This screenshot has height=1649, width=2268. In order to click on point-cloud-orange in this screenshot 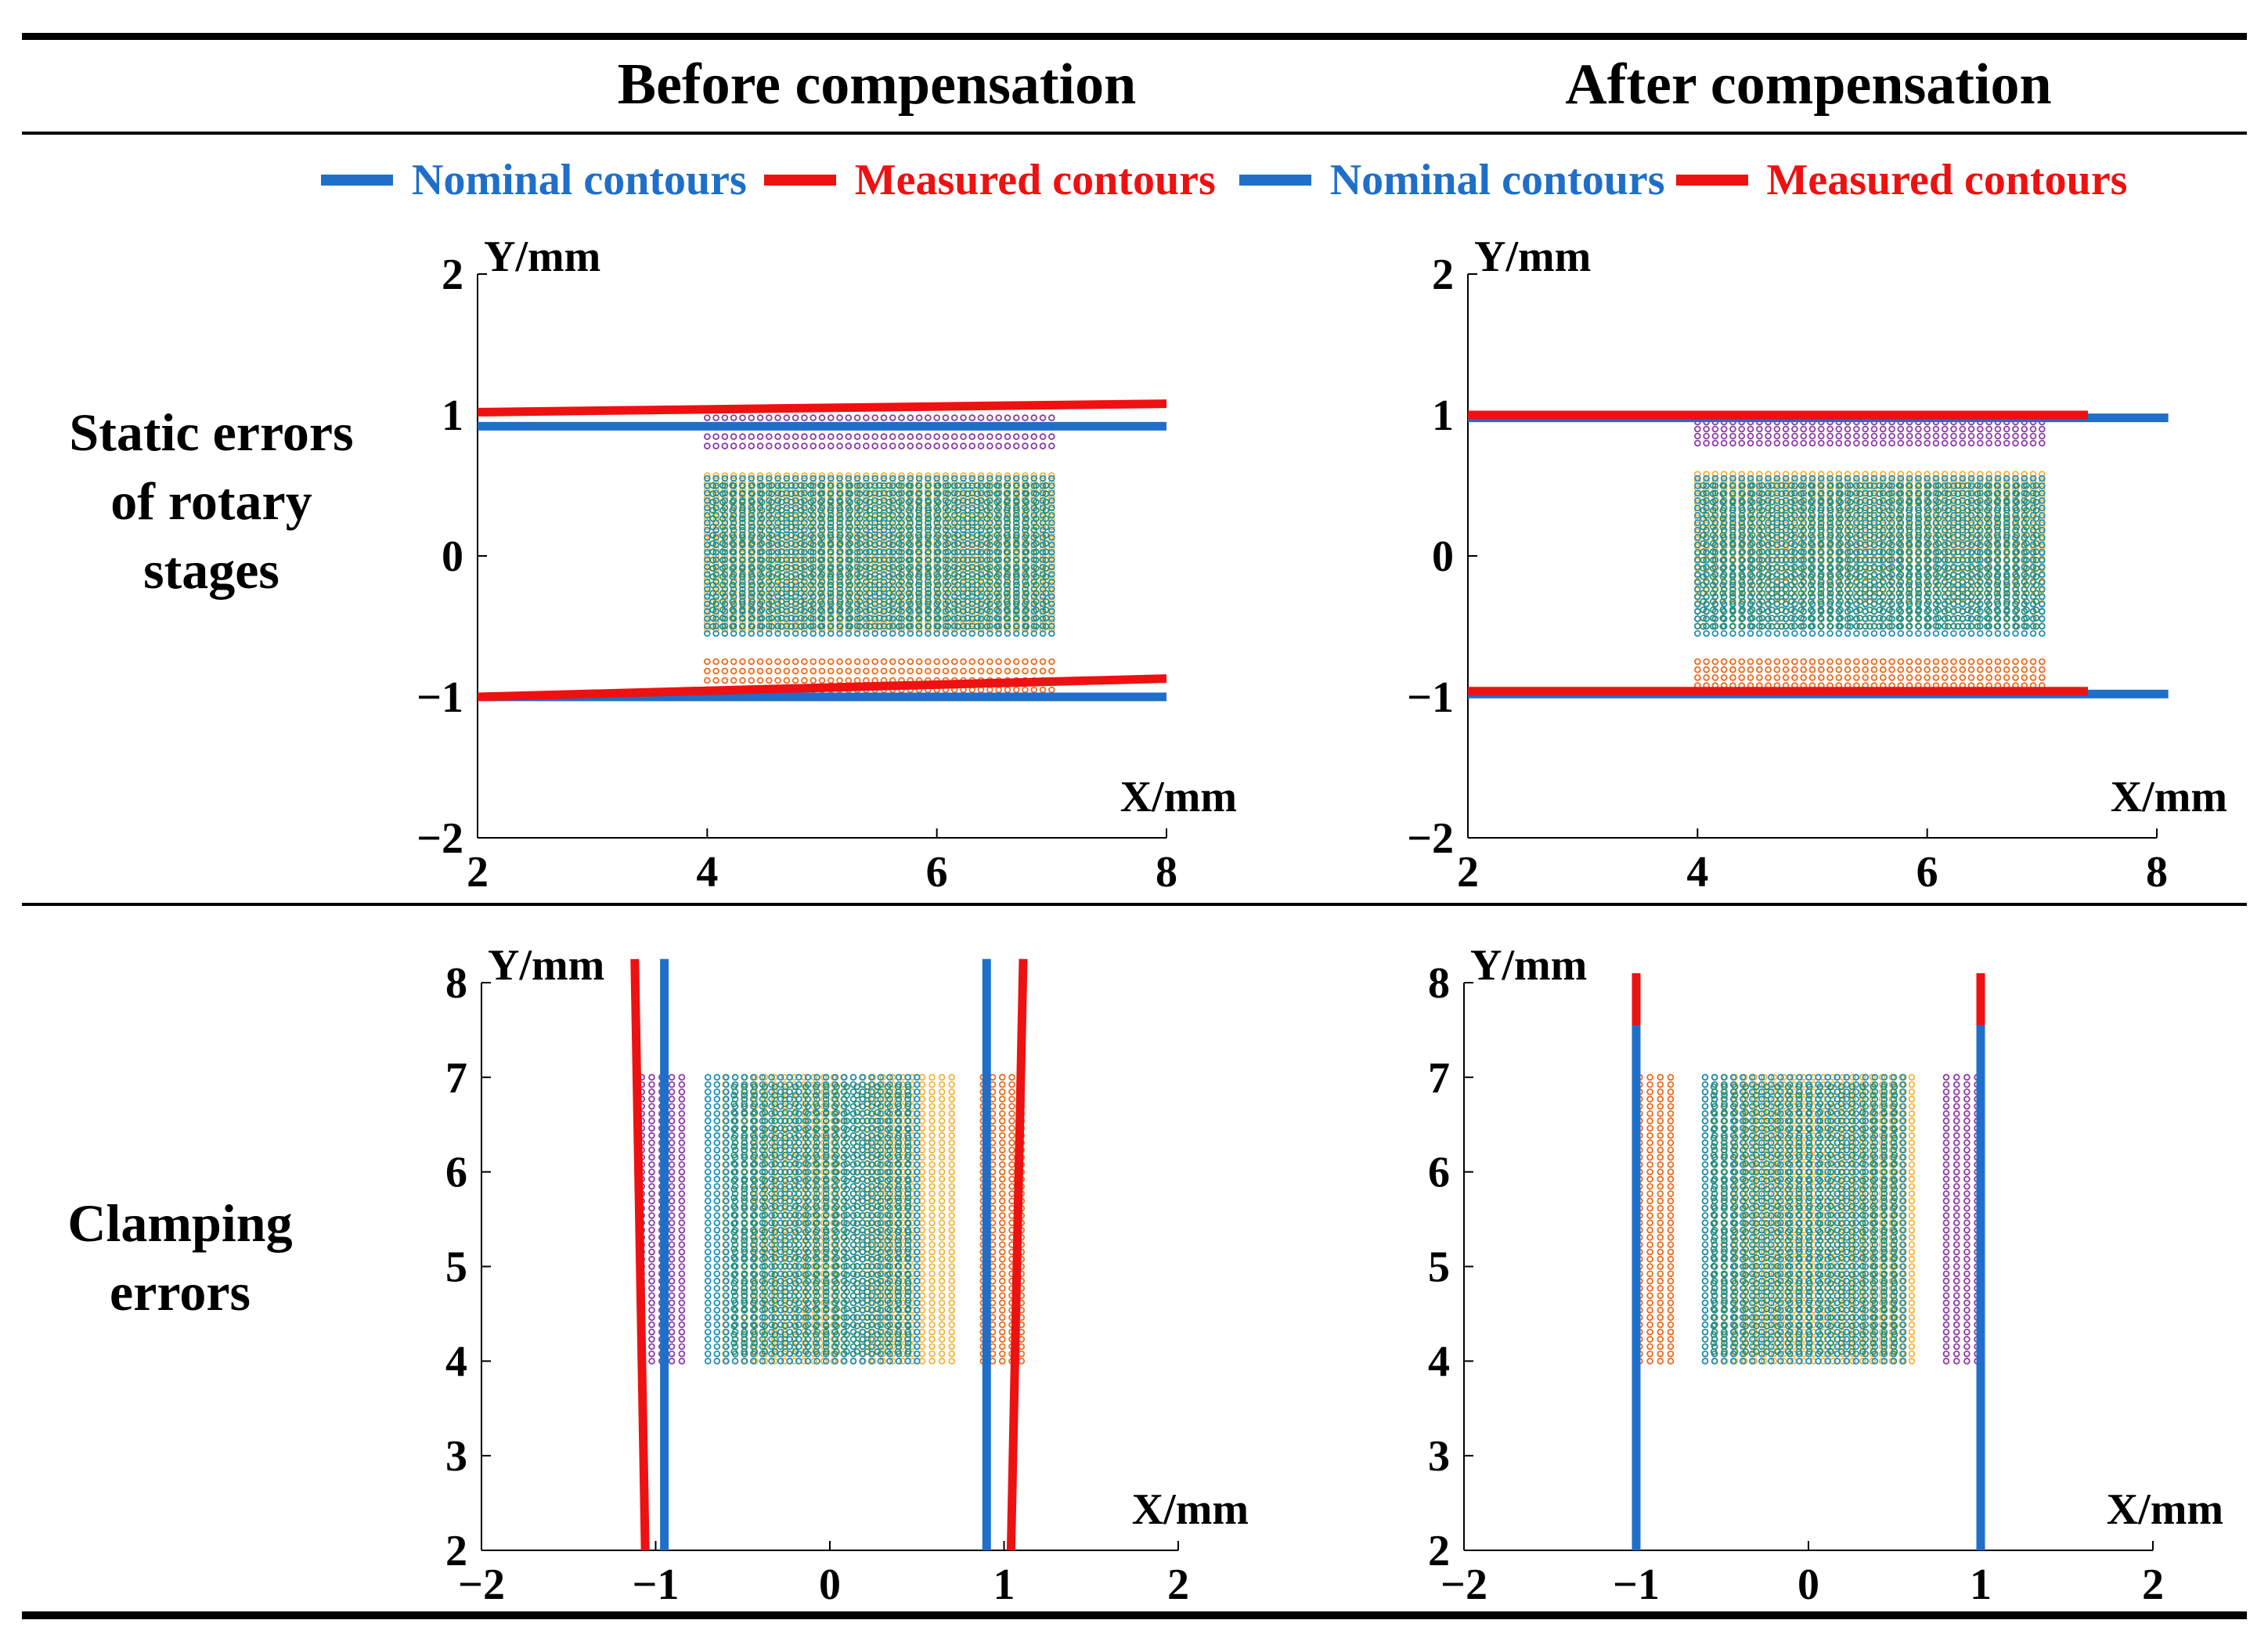, I will do `click(1870, 673)`.